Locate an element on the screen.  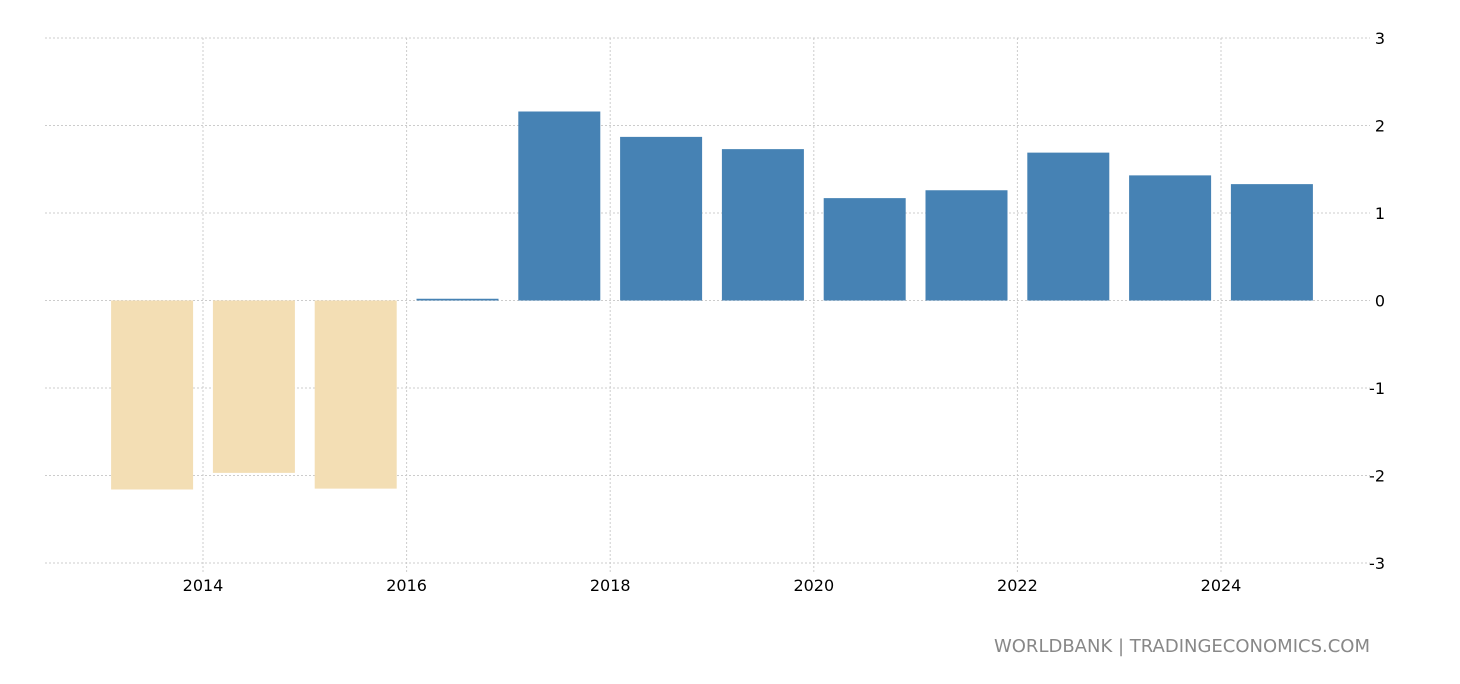
x-tick-label: 2014 is located at coordinates (203, 585).